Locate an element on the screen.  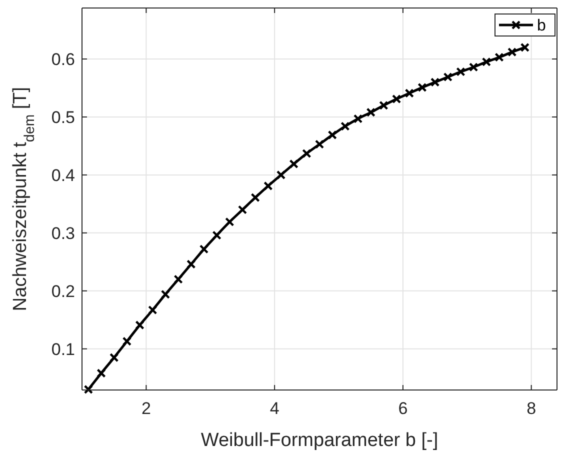
y-tick-label: 0.4 is located at coordinates (63, 175).